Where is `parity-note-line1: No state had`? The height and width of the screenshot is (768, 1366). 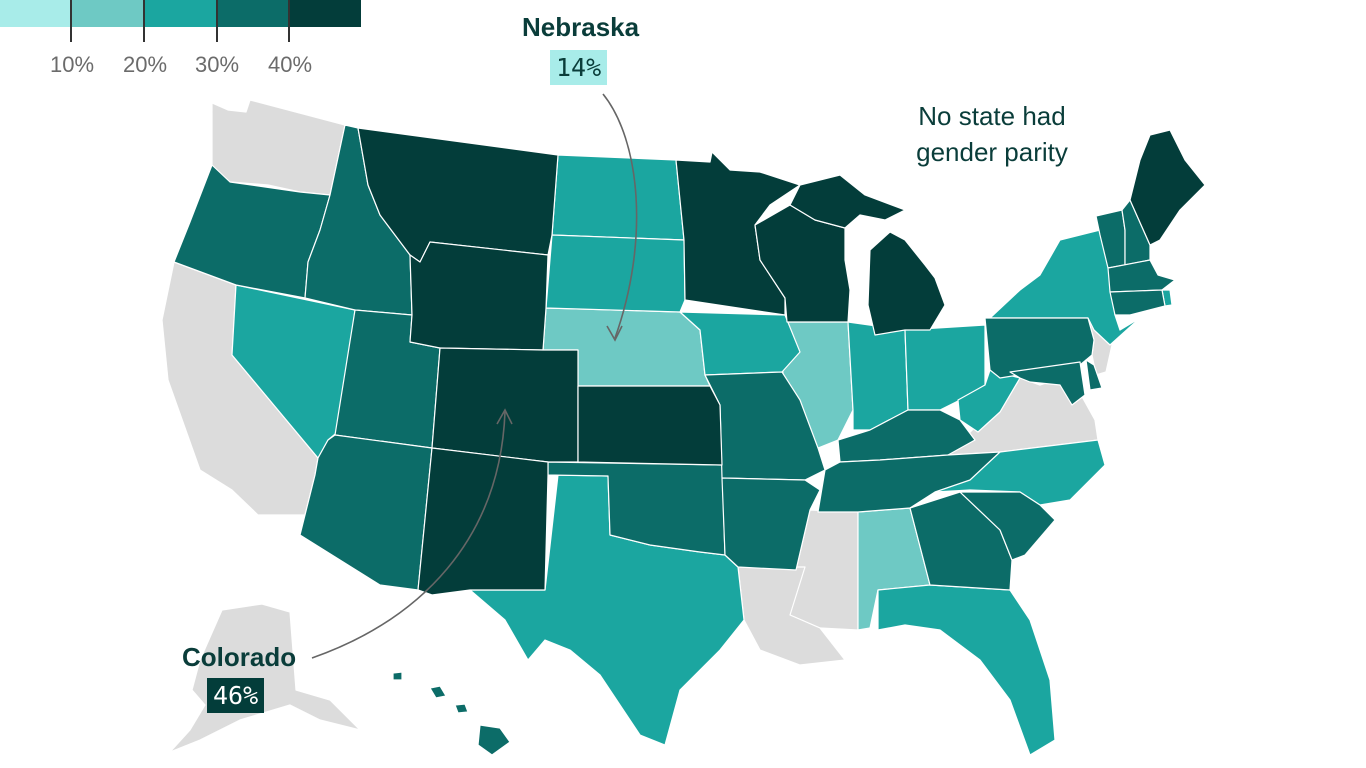
parity-note-line1: No state had is located at coordinates (992, 116).